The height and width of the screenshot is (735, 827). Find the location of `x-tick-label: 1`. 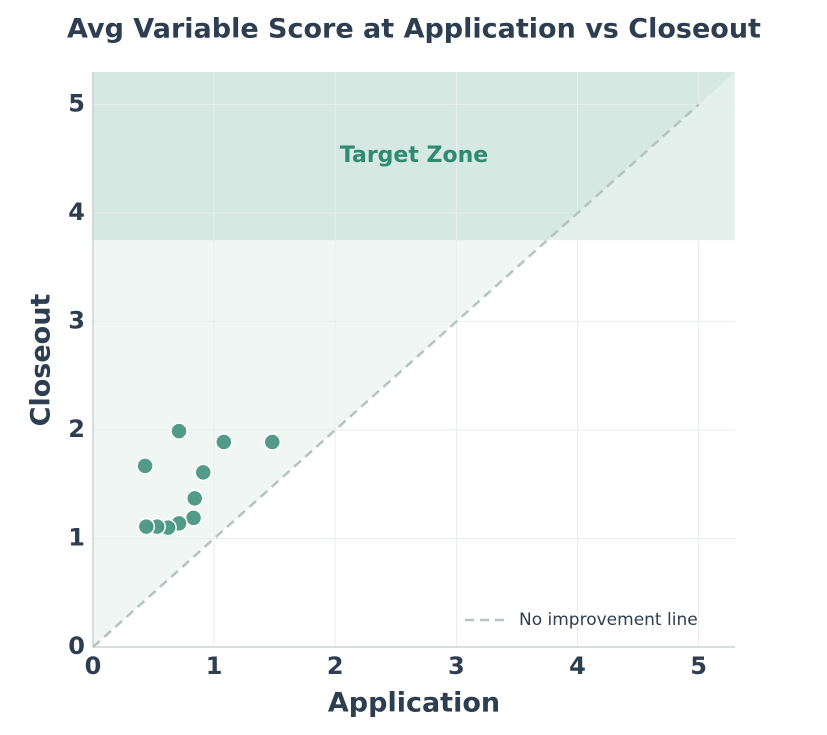

x-tick-label: 1 is located at coordinates (214, 666).